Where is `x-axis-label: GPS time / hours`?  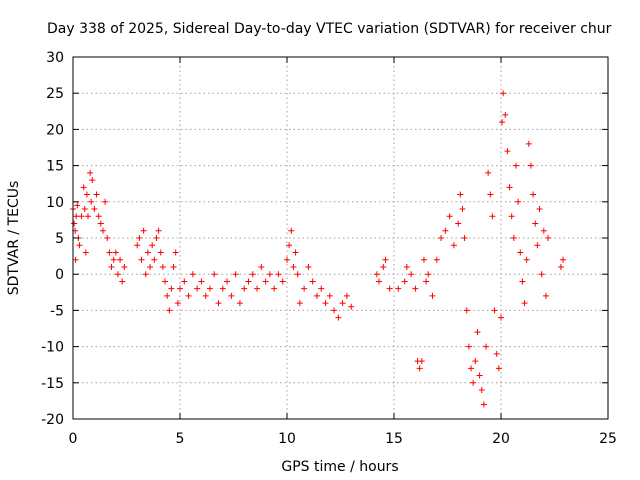 x-axis-label: GPS time / hours is located at coordinates (339, 467).